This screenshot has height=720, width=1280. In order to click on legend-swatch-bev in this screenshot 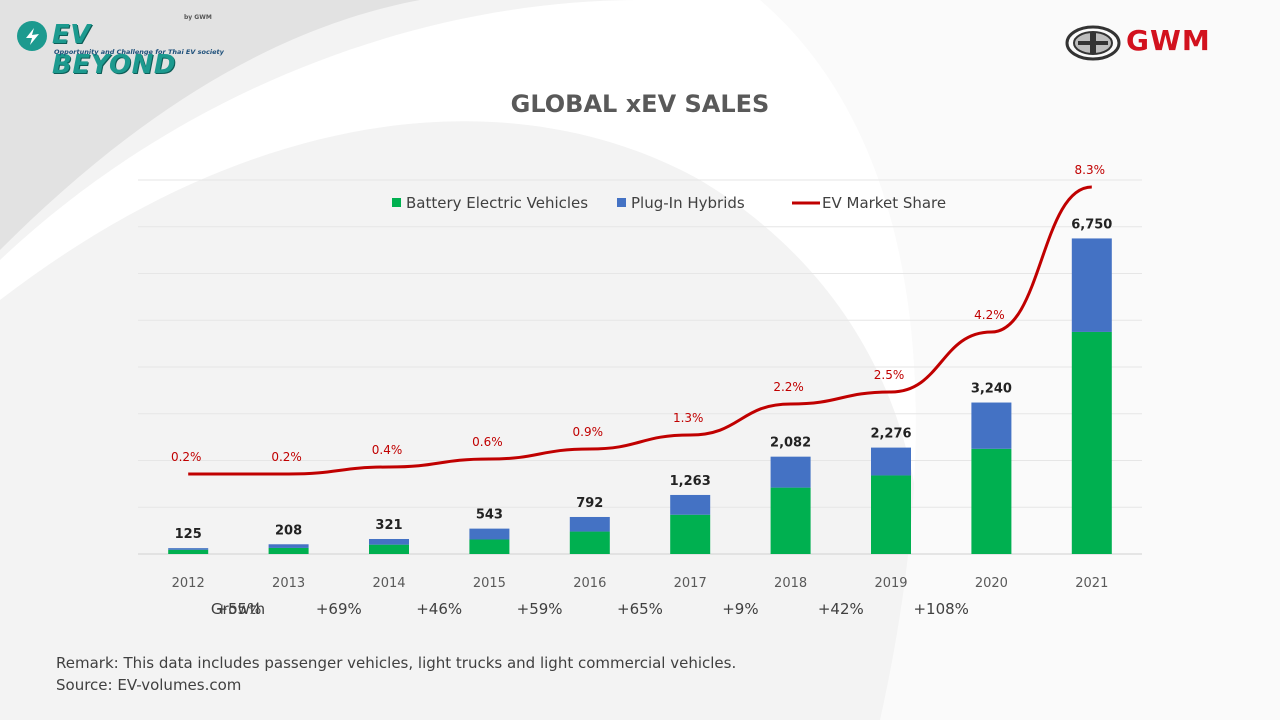, I will do `click(396, 202)`.